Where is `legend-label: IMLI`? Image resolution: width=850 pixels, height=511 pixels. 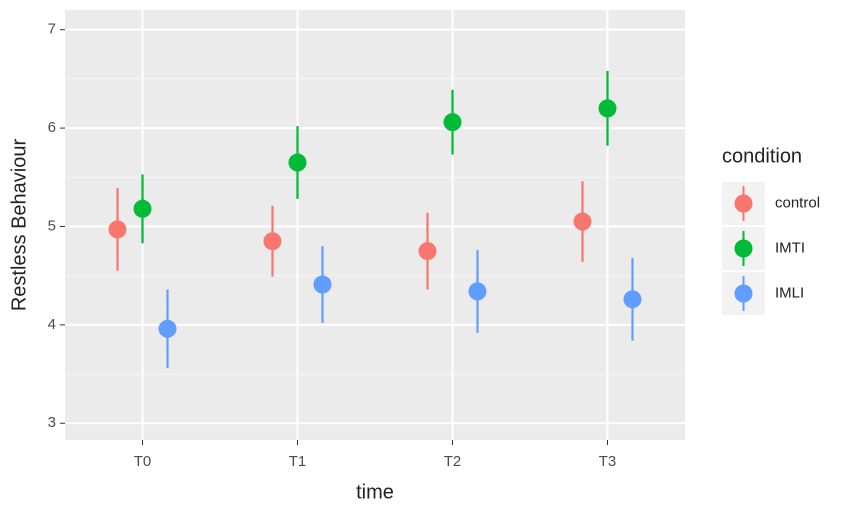
legend-label: IMLI is located at coordinates (789, 292).